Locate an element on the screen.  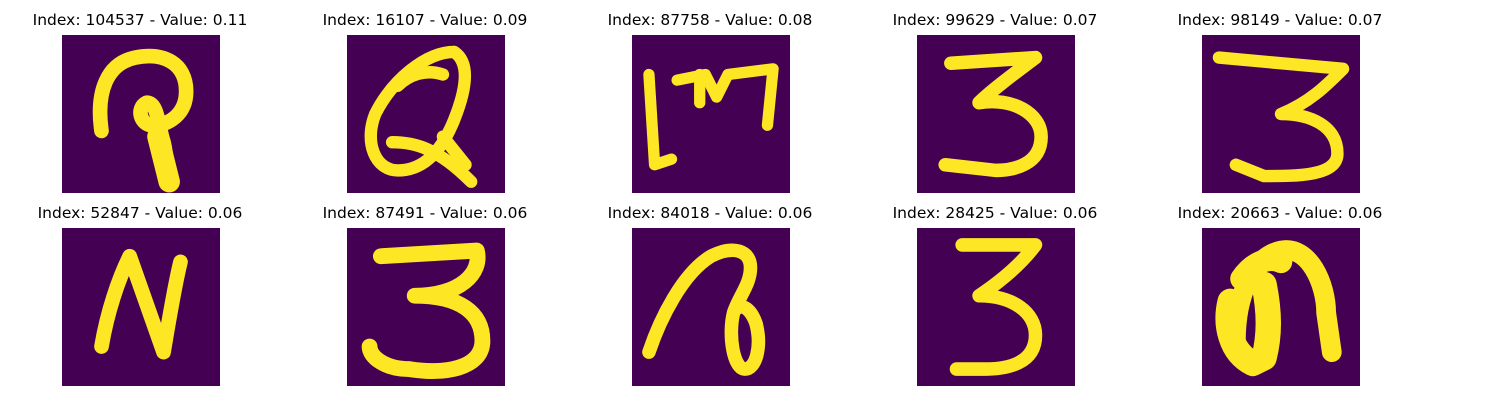
panel-1: Index: 104537 - Value: 0.11 is located at coordinates (140, 105).